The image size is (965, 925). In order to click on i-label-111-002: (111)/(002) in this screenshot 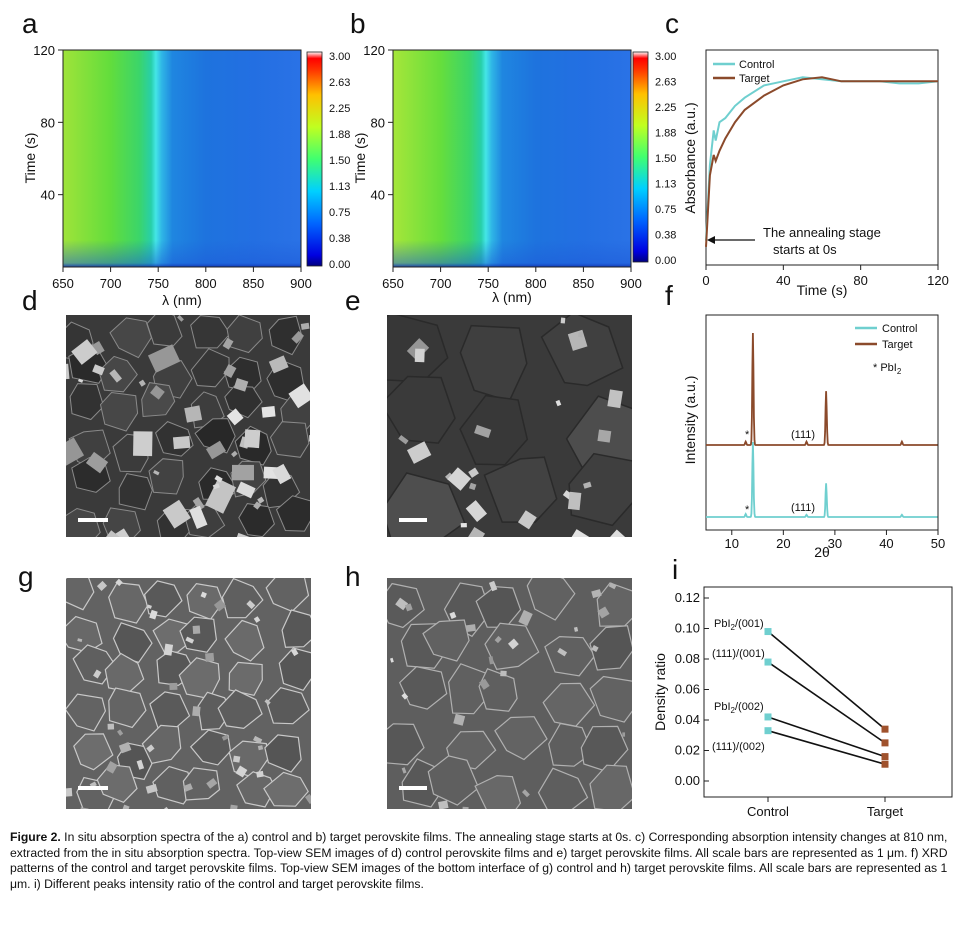, I will do `click(738, 747)`.